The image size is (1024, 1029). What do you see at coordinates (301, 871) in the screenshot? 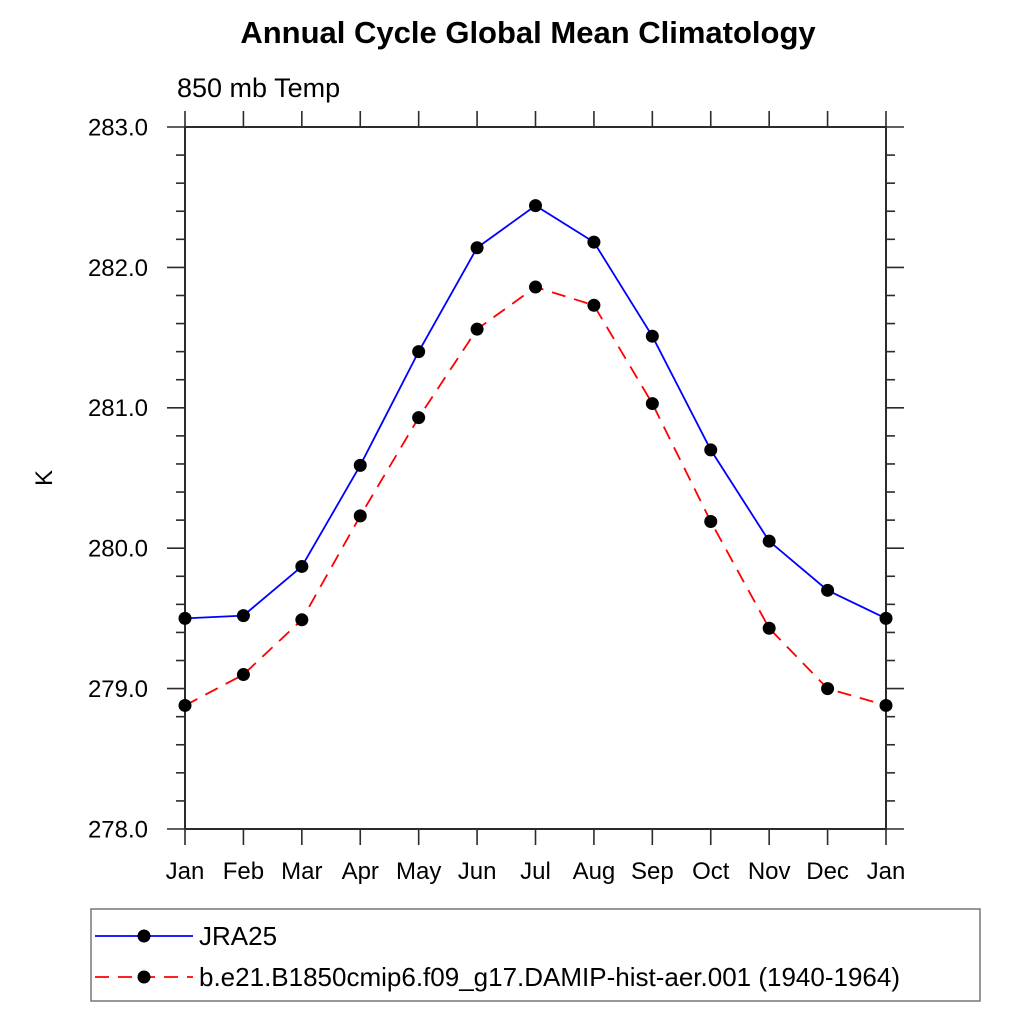
I see `x-tick-label: Mar` at bounding box center [301, 871].